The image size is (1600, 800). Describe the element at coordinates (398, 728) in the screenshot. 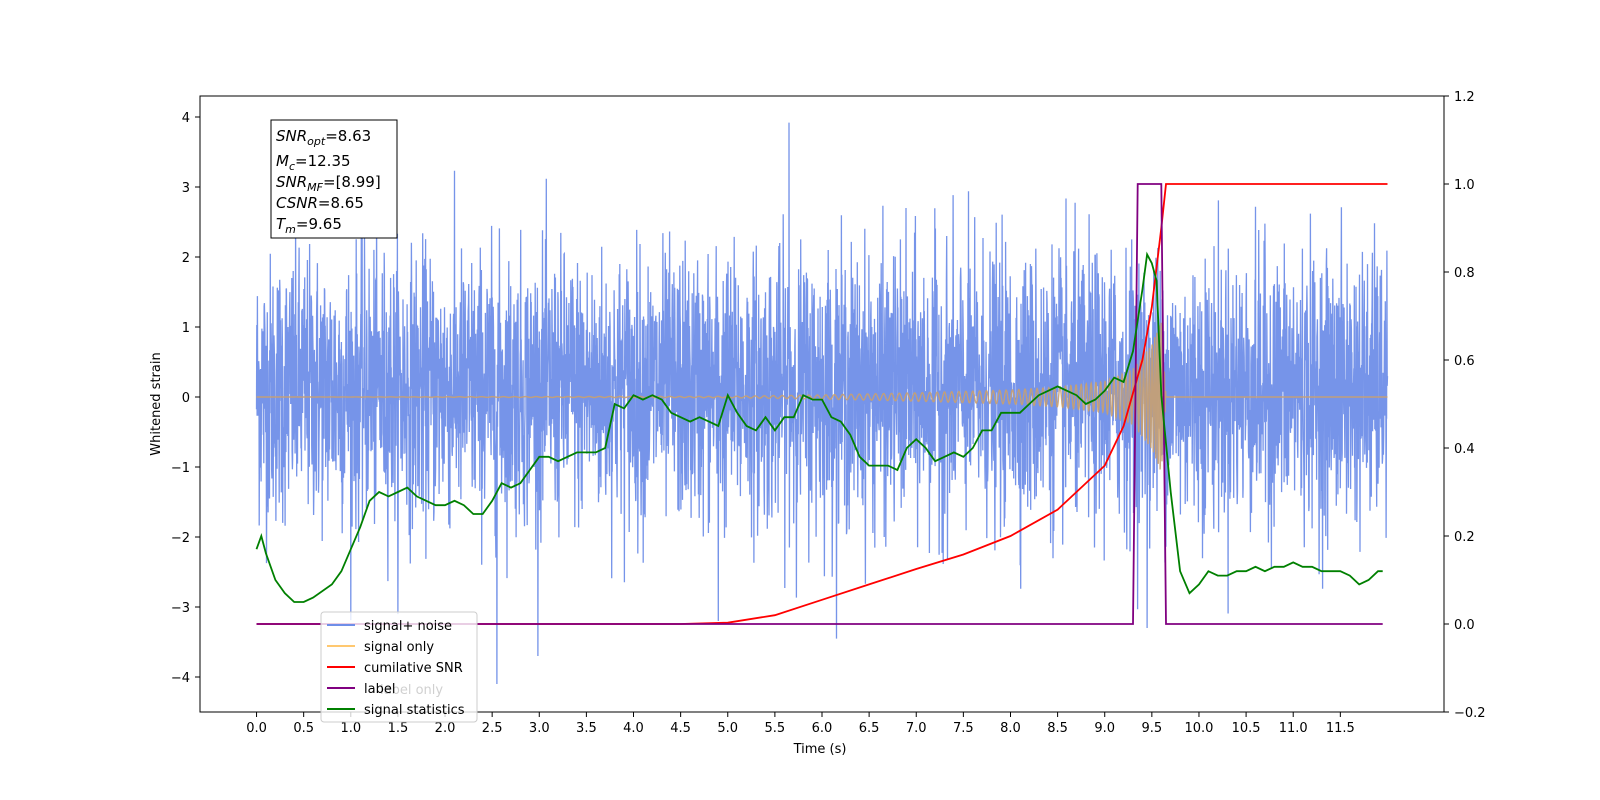

I see `x-tick-label: 1.5` at that location.